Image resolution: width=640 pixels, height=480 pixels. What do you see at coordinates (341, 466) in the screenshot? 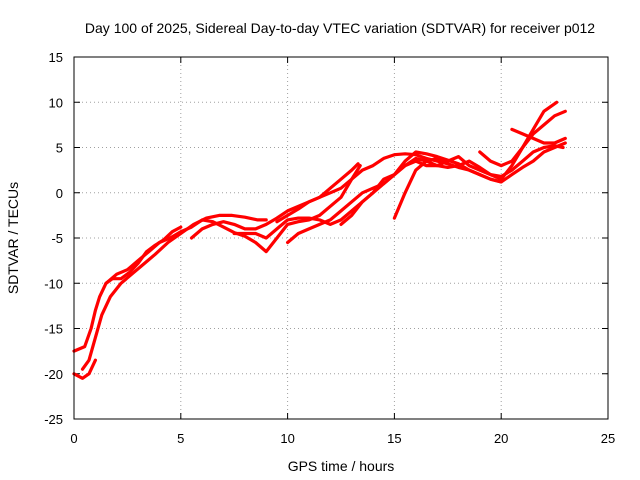
I see `x-axis-title: GPS time / hours` at bounding box center [341, 466].